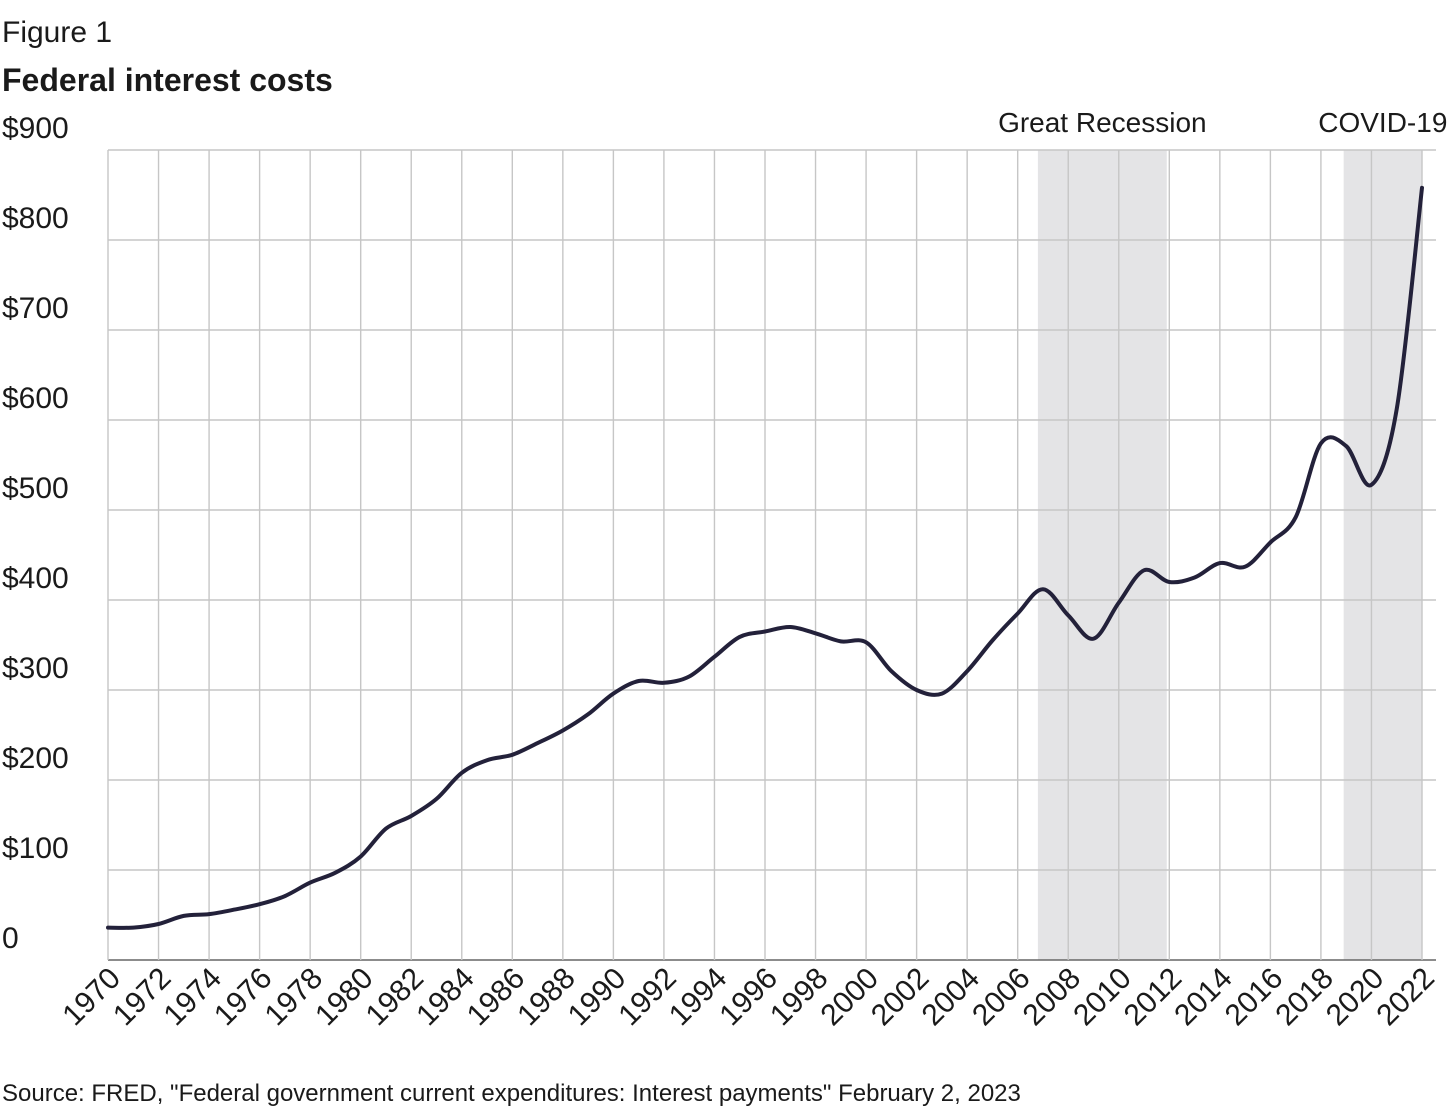 The width and height of the screenshot is (1456, 1118). I want to click on x-tick-label-1988: 1988, so click(546, 997).